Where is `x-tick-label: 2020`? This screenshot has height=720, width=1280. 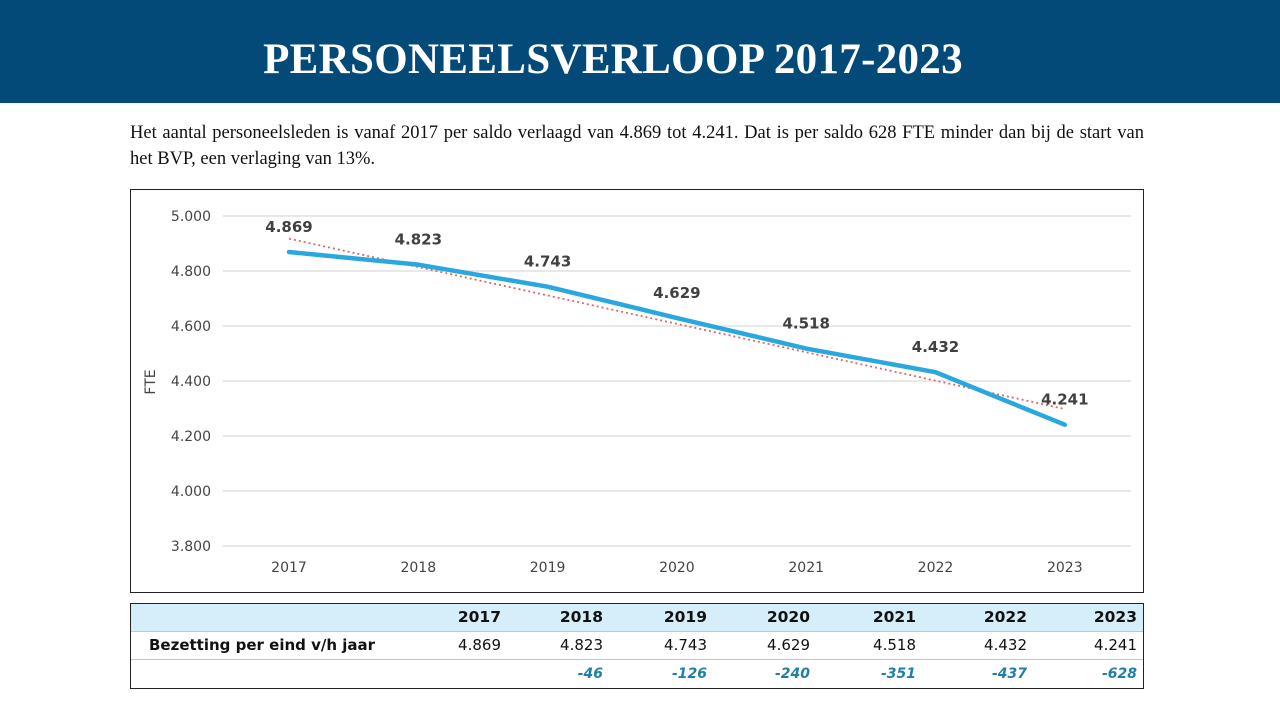 x-tick-label: 2020 is located at coordinates (677, 568).